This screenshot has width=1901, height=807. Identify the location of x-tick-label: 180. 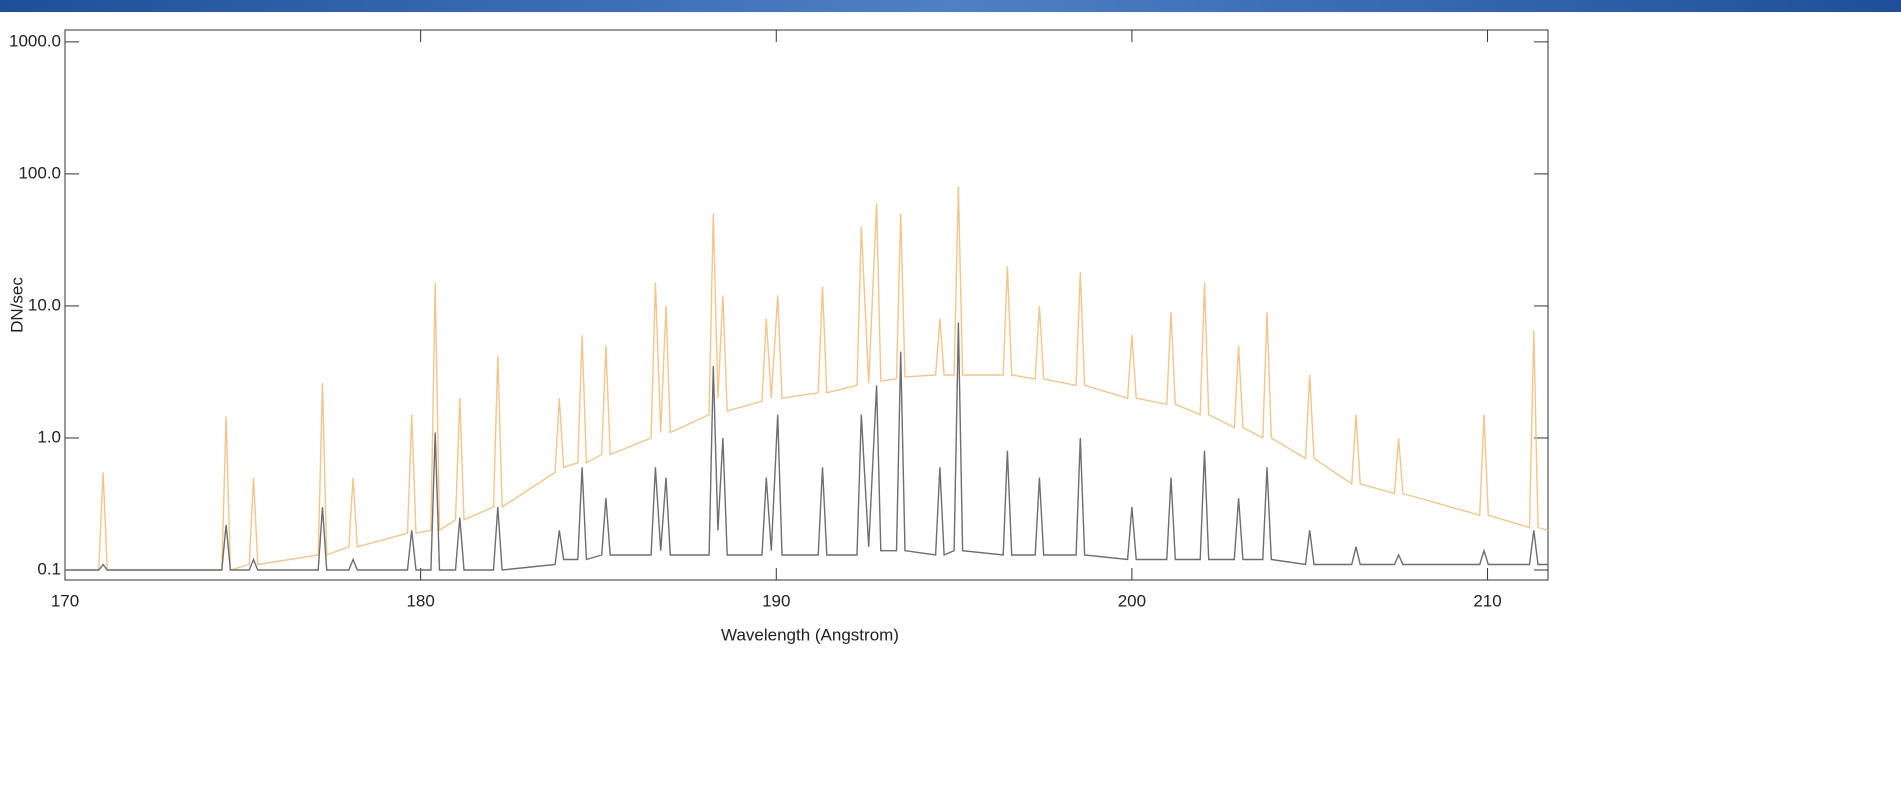
(420, 600).